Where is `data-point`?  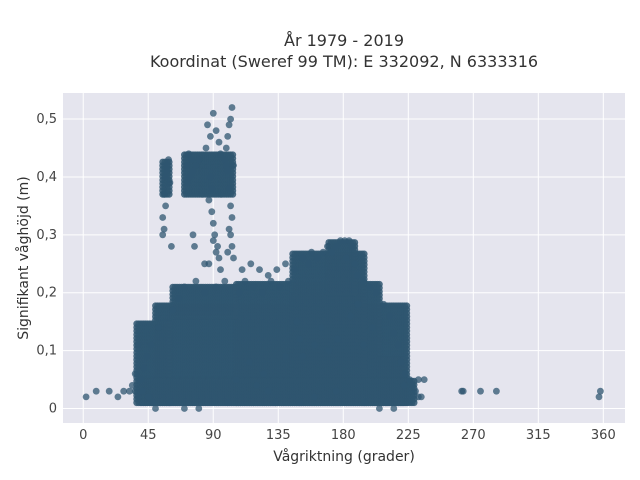 data-point is located at coordinates (407, 306).